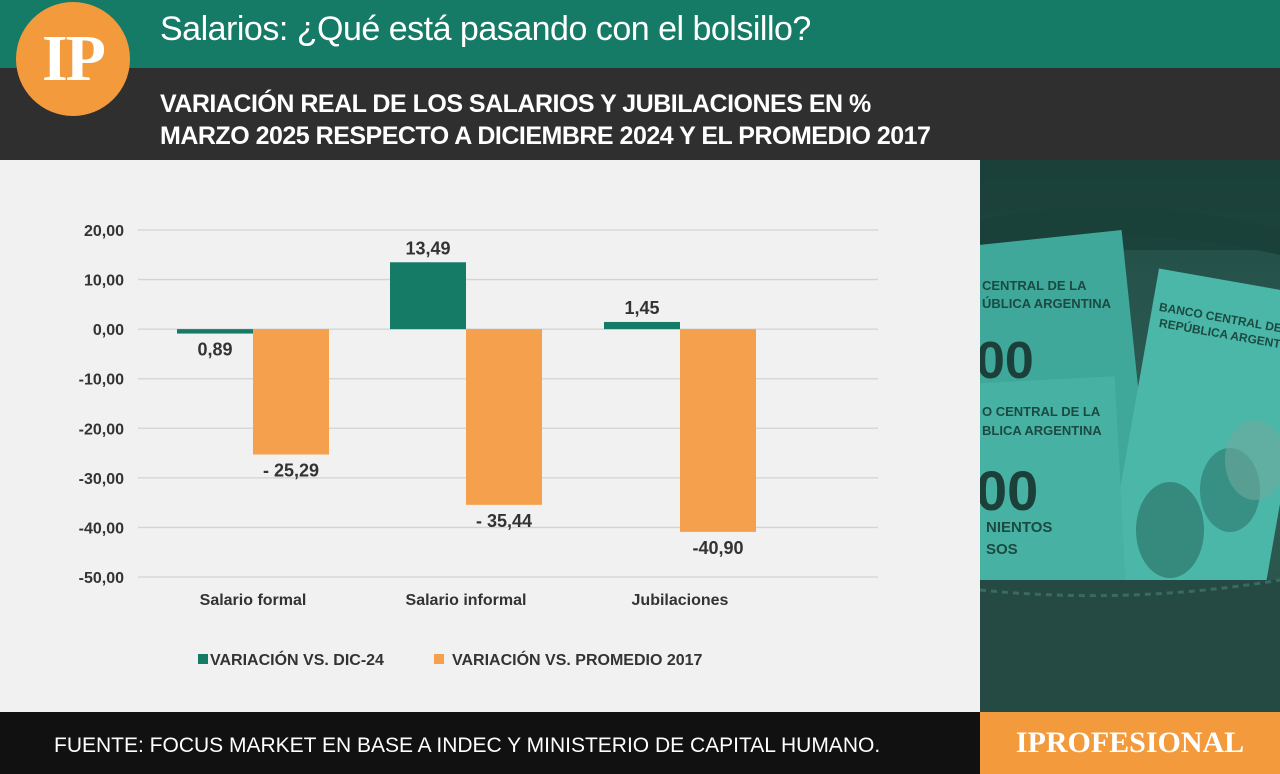 The image size is (1280, 774). Describe the element at coordinates (104, 231) in the screenshot. I see `y-tick-label: 20,00` at that location.